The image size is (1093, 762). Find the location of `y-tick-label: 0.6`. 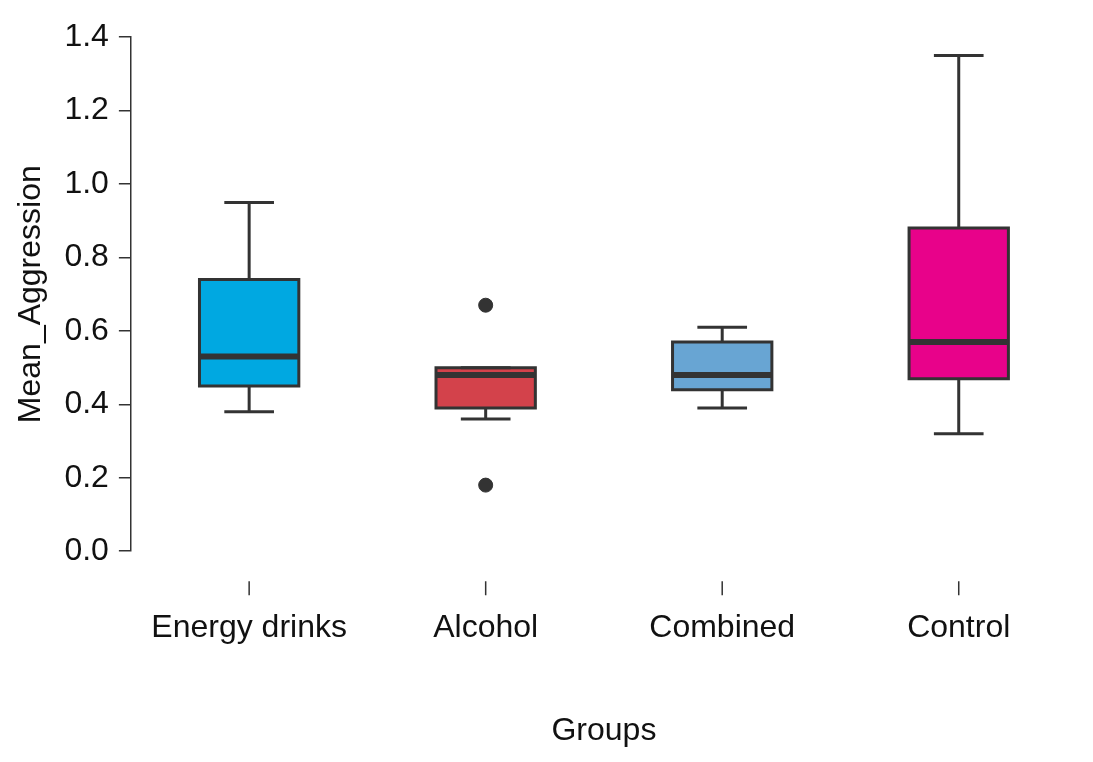

y-tick-label: 0.6 is located at coordinates (86, 328).